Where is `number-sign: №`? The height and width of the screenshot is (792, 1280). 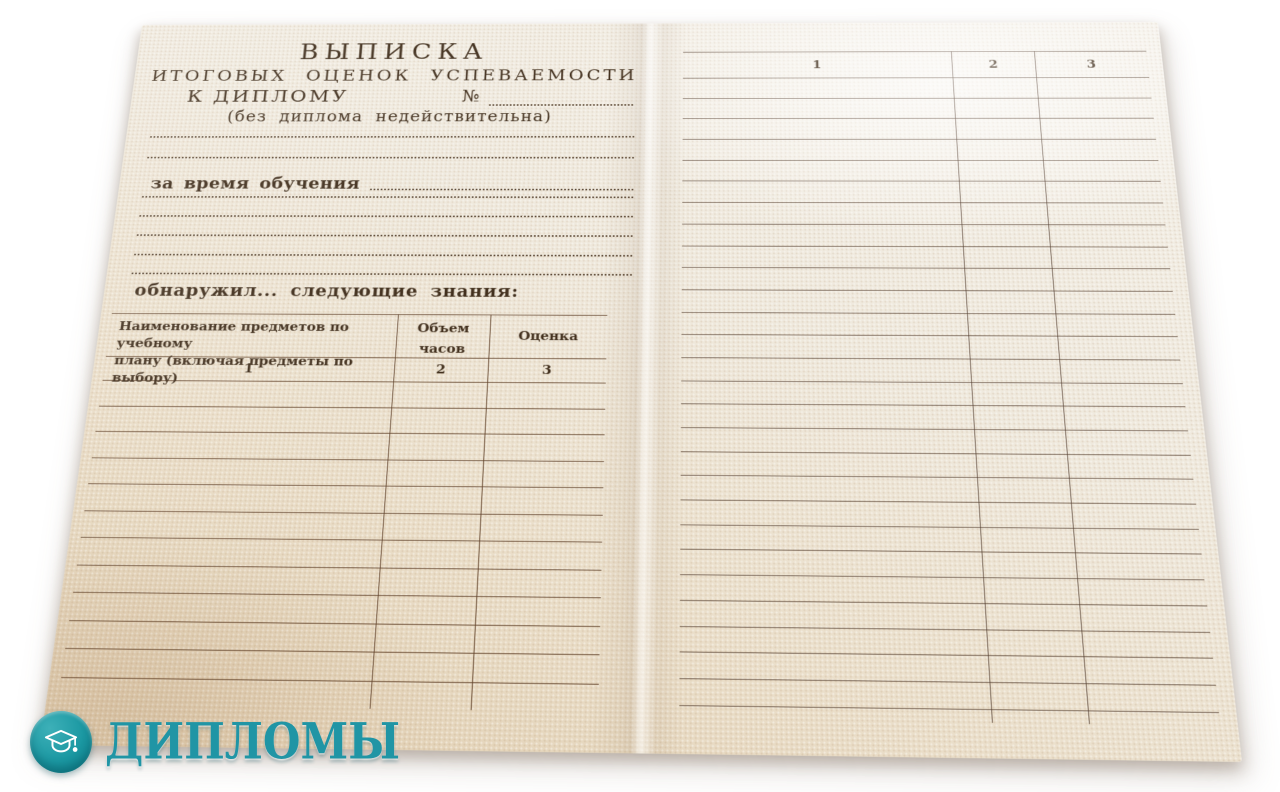
number-sign: № is located at coordinates (471, 96).